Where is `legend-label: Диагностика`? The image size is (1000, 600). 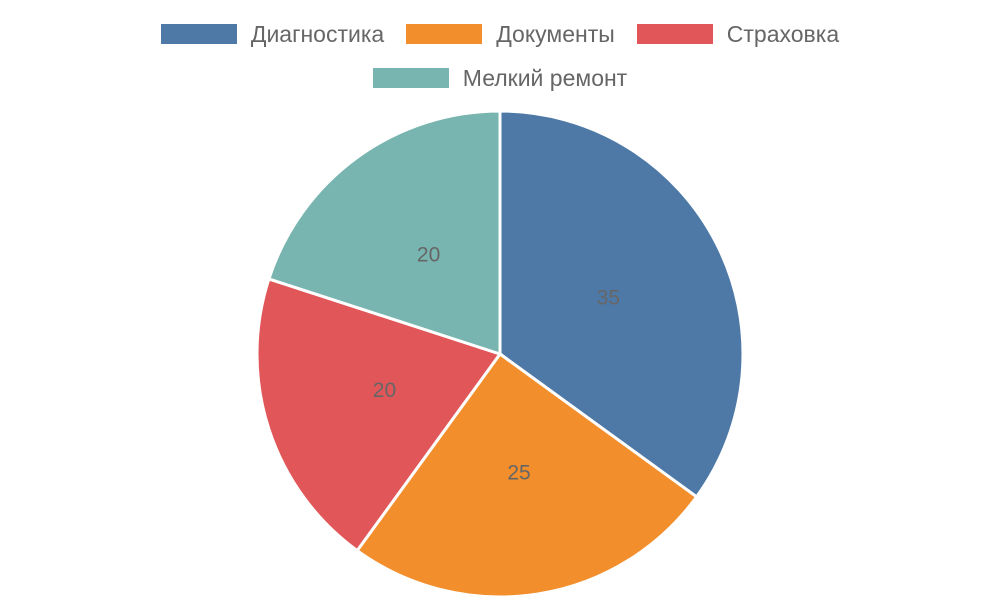
legend-label: Диагностика is located at coordinates (317, 33).